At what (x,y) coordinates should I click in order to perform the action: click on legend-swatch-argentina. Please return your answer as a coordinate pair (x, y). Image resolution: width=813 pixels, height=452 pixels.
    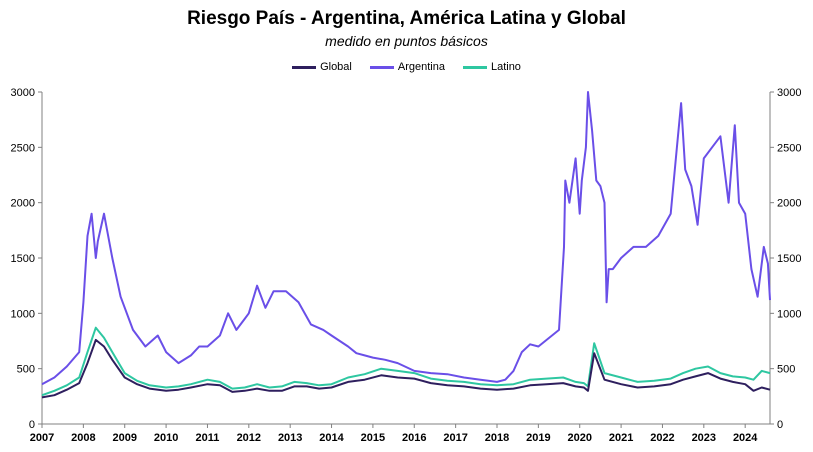
    Looking at the image, I should click on (381, 67).